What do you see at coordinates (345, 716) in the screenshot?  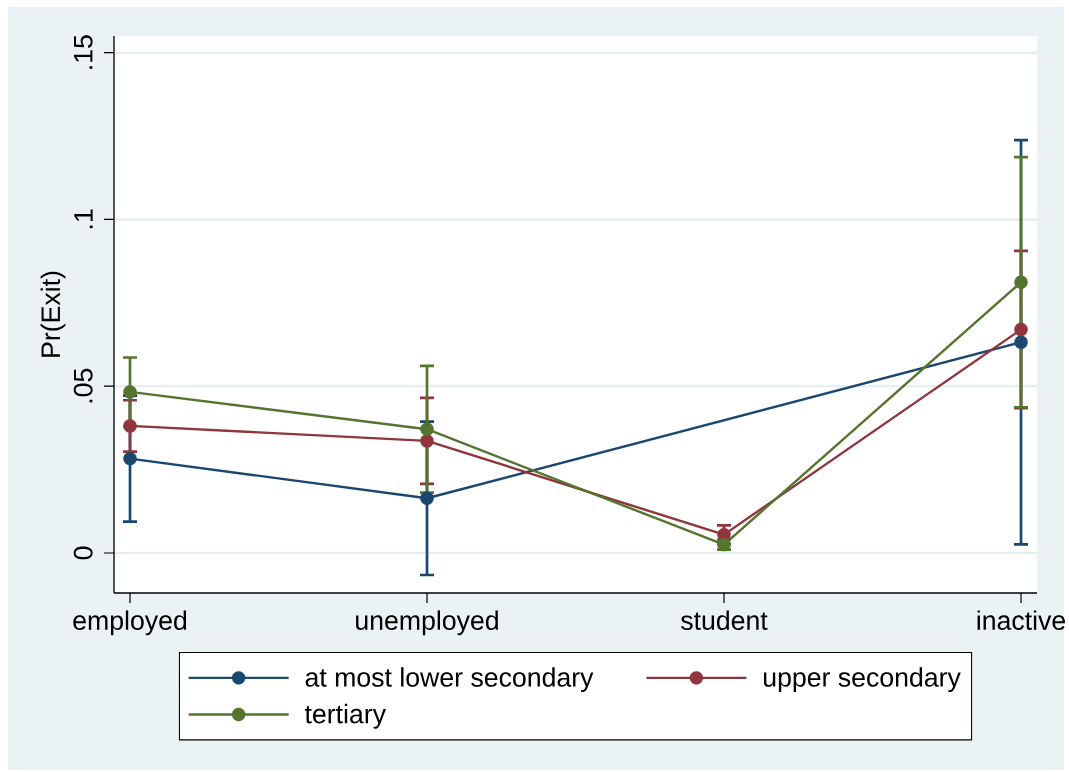 I see `legend-label: tertiary` at bounding box center [345, 716].